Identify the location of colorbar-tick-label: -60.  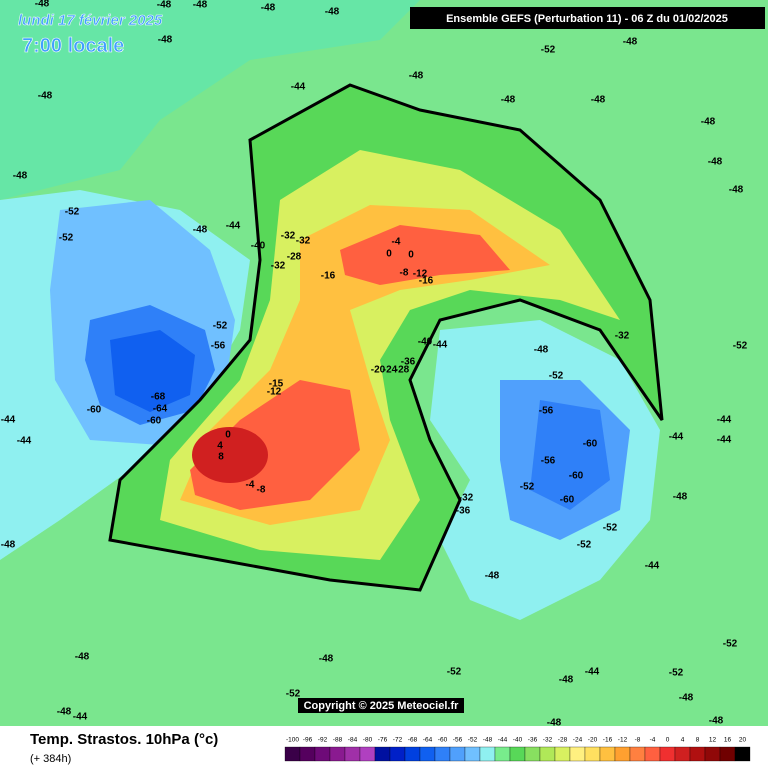
(443, 740).